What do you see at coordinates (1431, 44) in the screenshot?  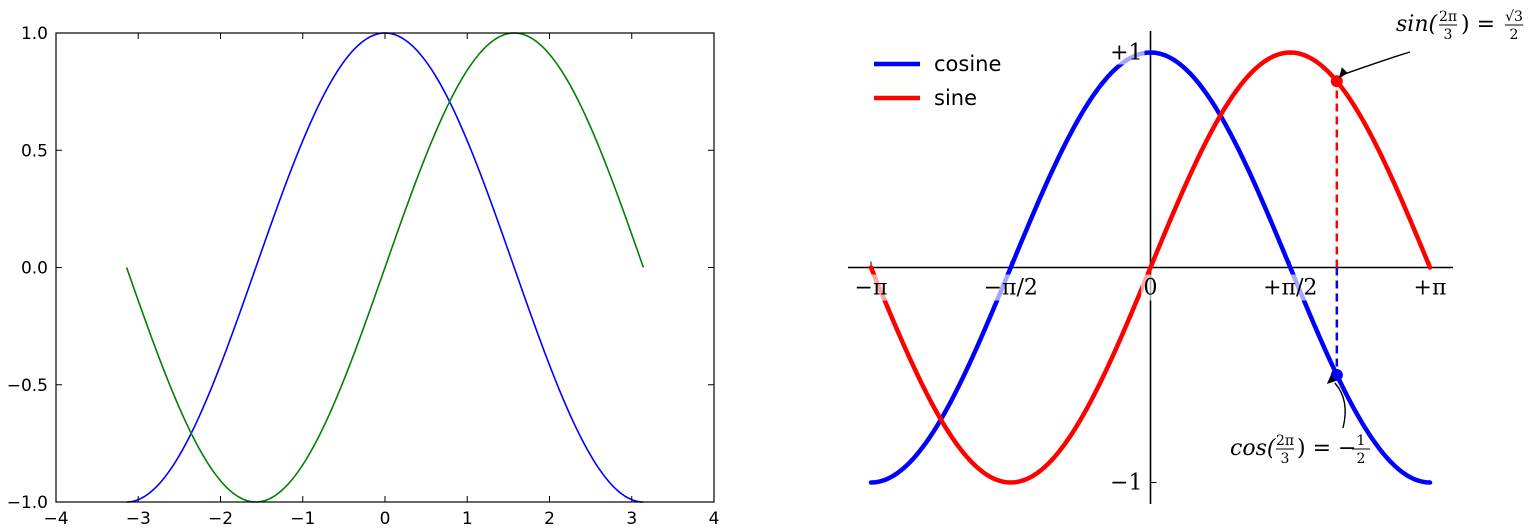 I see `sin-annotation: sin(2π 3 ) = √3 2` at bounding box center [1431, 44].